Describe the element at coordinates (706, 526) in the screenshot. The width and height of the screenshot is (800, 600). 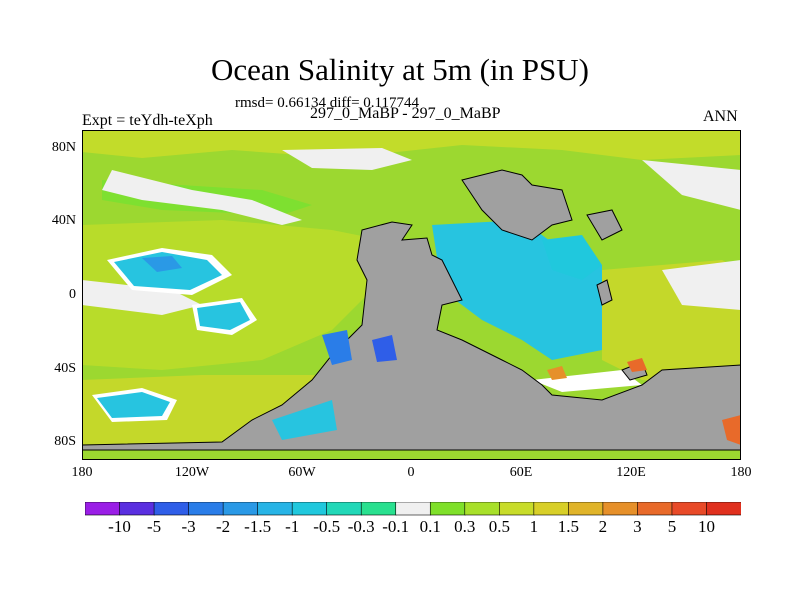
I see `colorbar-label: 10` at that location.